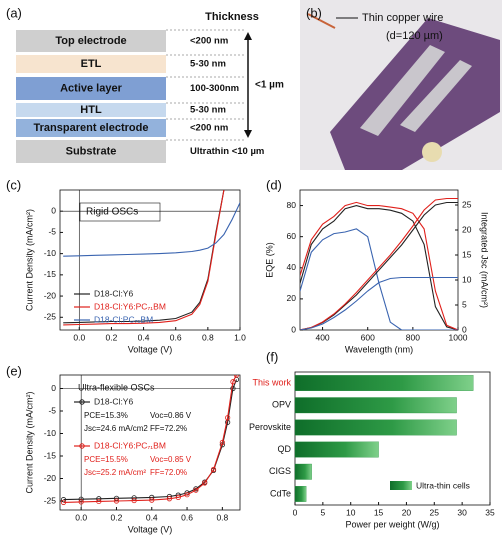 The height and width of the screenshot is (536, 502). Describe the element at coordinates (295, 512) in the screenshot. I see `x-tick-label: 0` at that location.